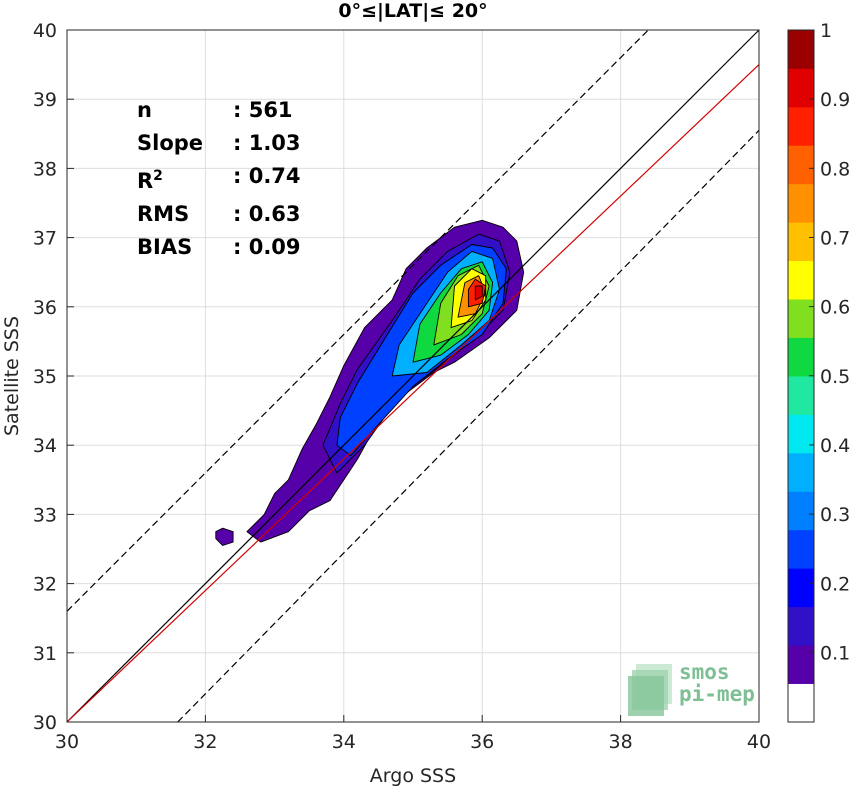  What do you see at coordinates (267, 214) in the screenshot?
I see `stat-rms-value: : 0.63` at bounding box center [267, 214].